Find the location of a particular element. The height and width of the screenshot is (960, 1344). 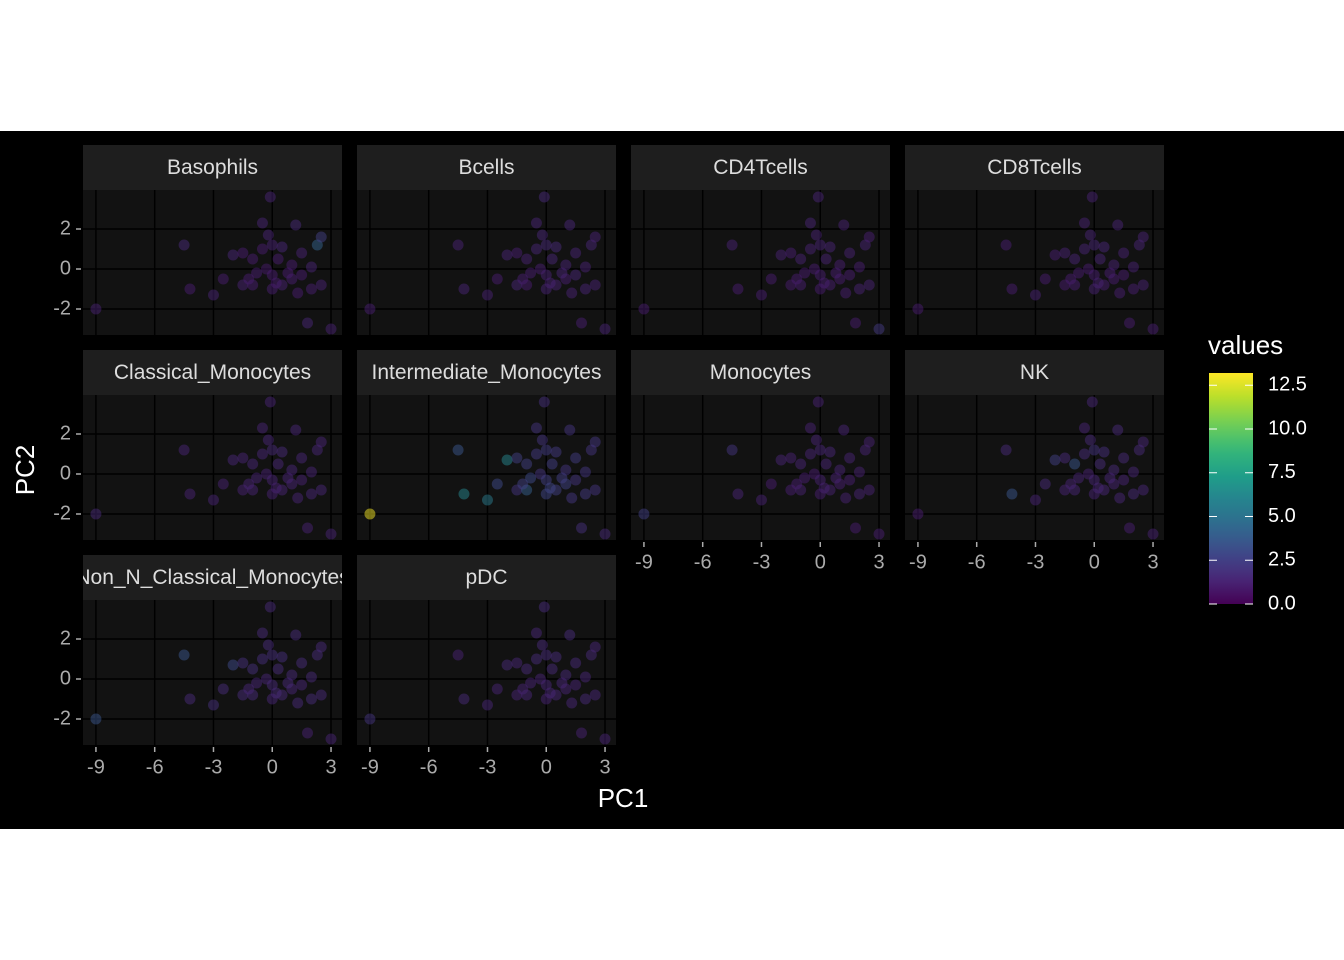

y-tick-label: 2 is located at coordinates (65, 228).